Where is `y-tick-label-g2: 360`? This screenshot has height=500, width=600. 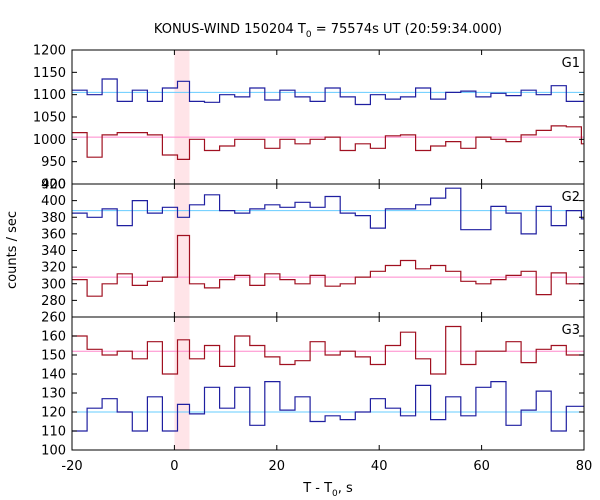 y-tick-label-g2: 360 is located at coordinates (53, 234).